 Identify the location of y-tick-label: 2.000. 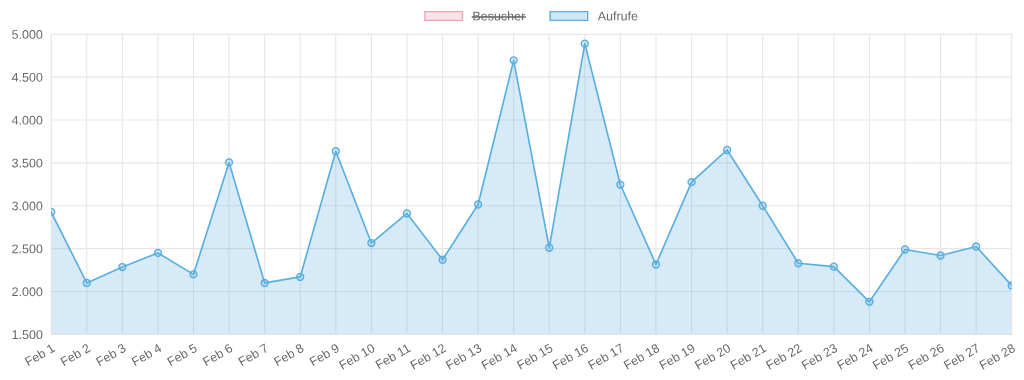
(27, 292).